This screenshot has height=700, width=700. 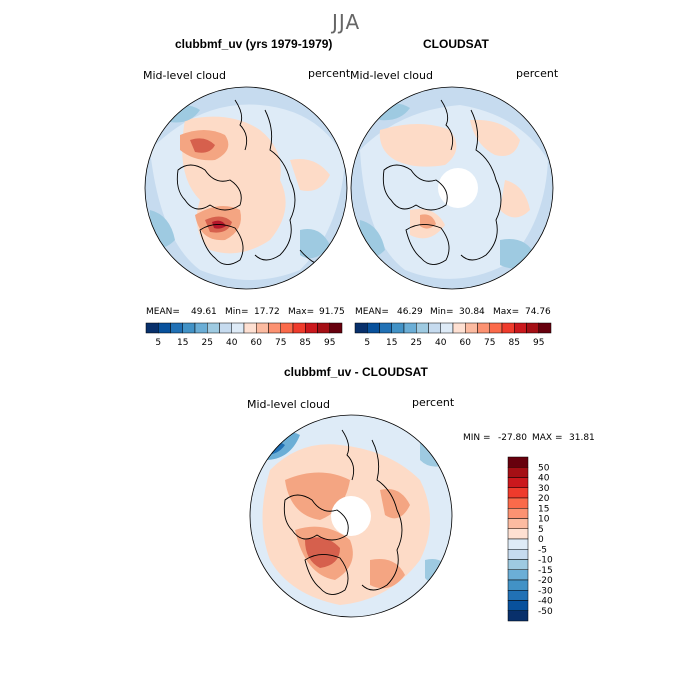 What do you see at coordinates (367, 343) in the screenshot?
I see `colorbar2-tick-label: 5` at bounding box center [367, 343].